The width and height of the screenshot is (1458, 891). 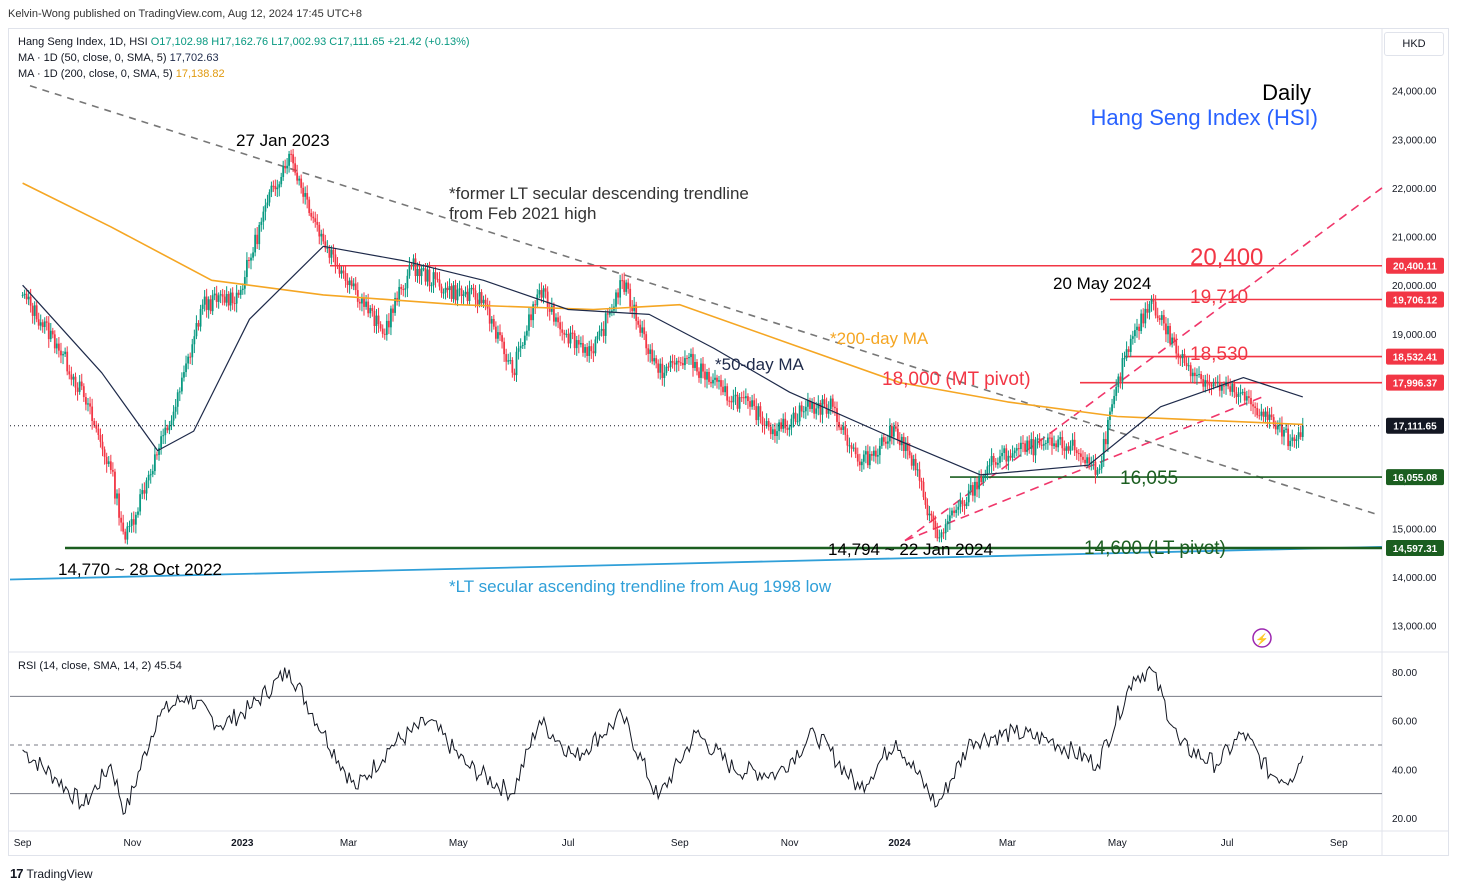 What do you see at coordinates (133, 843) in the screenshot?
I see `x-tick-label: Nov` at bounding box center [133, 843].